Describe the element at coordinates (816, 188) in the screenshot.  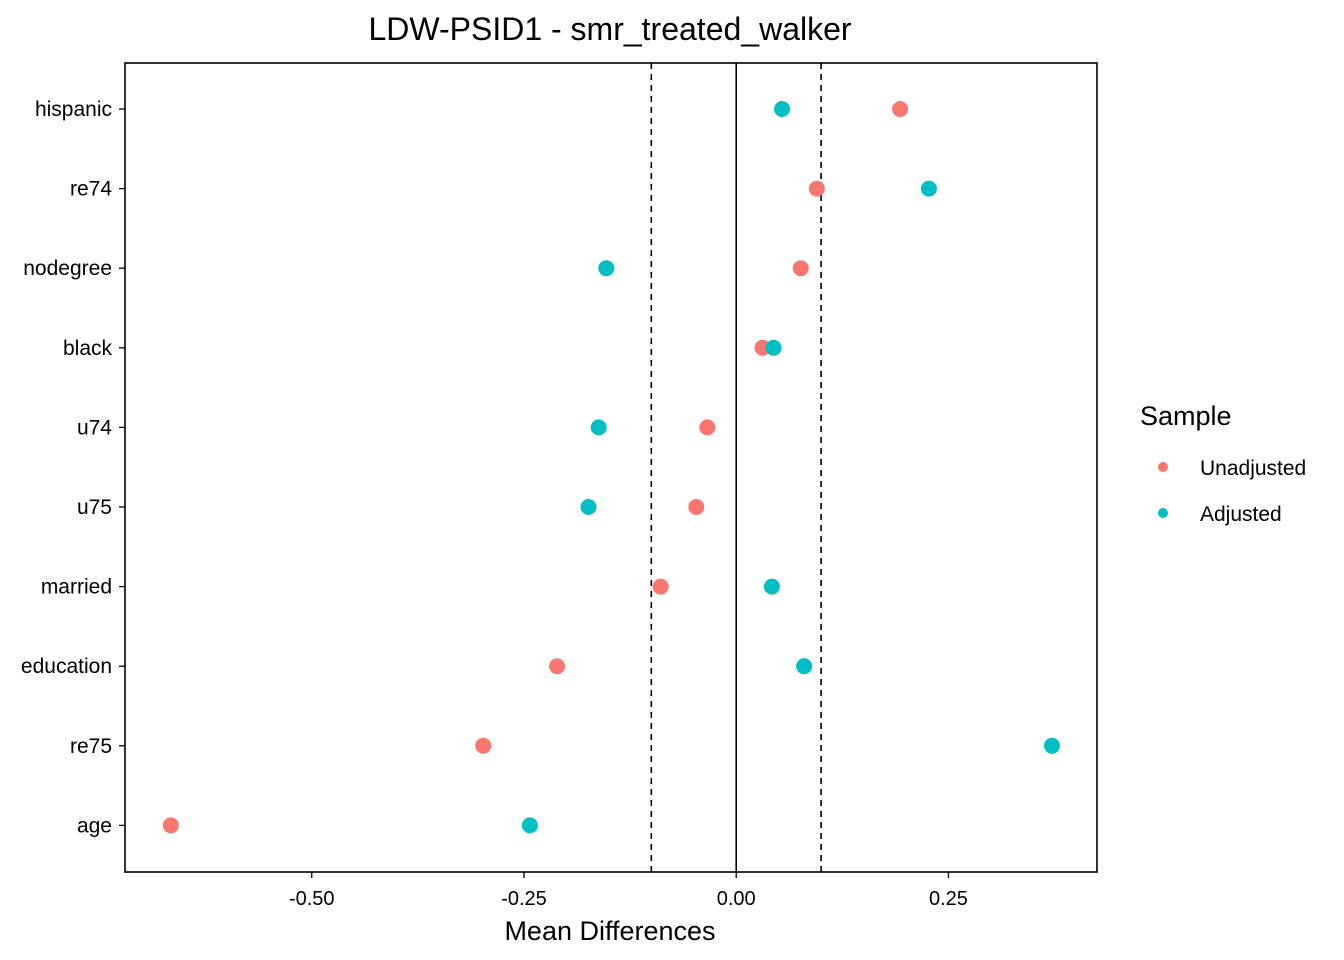
I see `point-unadjusted-re74` at that location.